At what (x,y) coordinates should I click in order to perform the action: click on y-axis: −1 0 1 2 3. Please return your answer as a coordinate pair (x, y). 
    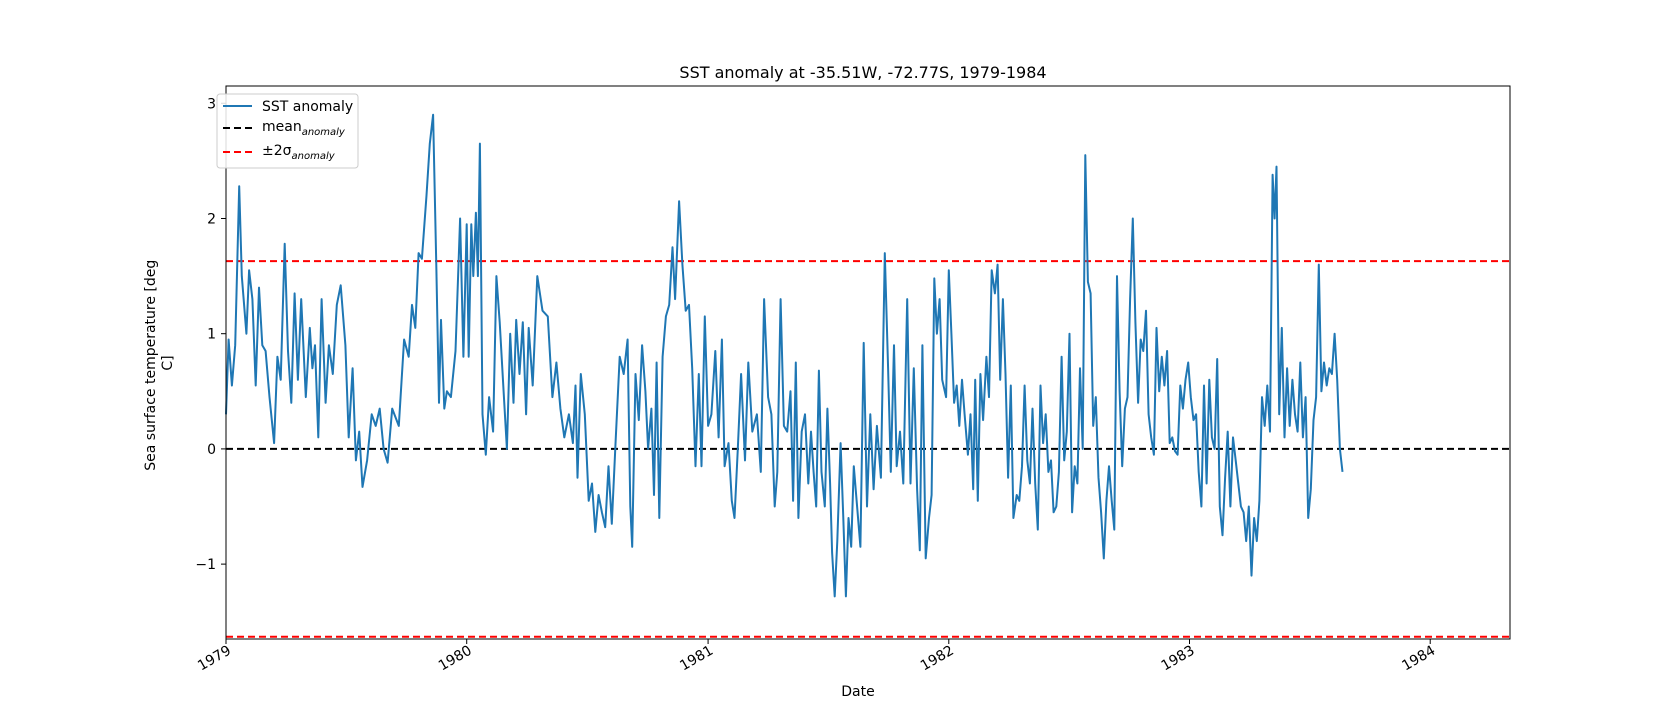
    Looking at the image, I should click on (210, 334).